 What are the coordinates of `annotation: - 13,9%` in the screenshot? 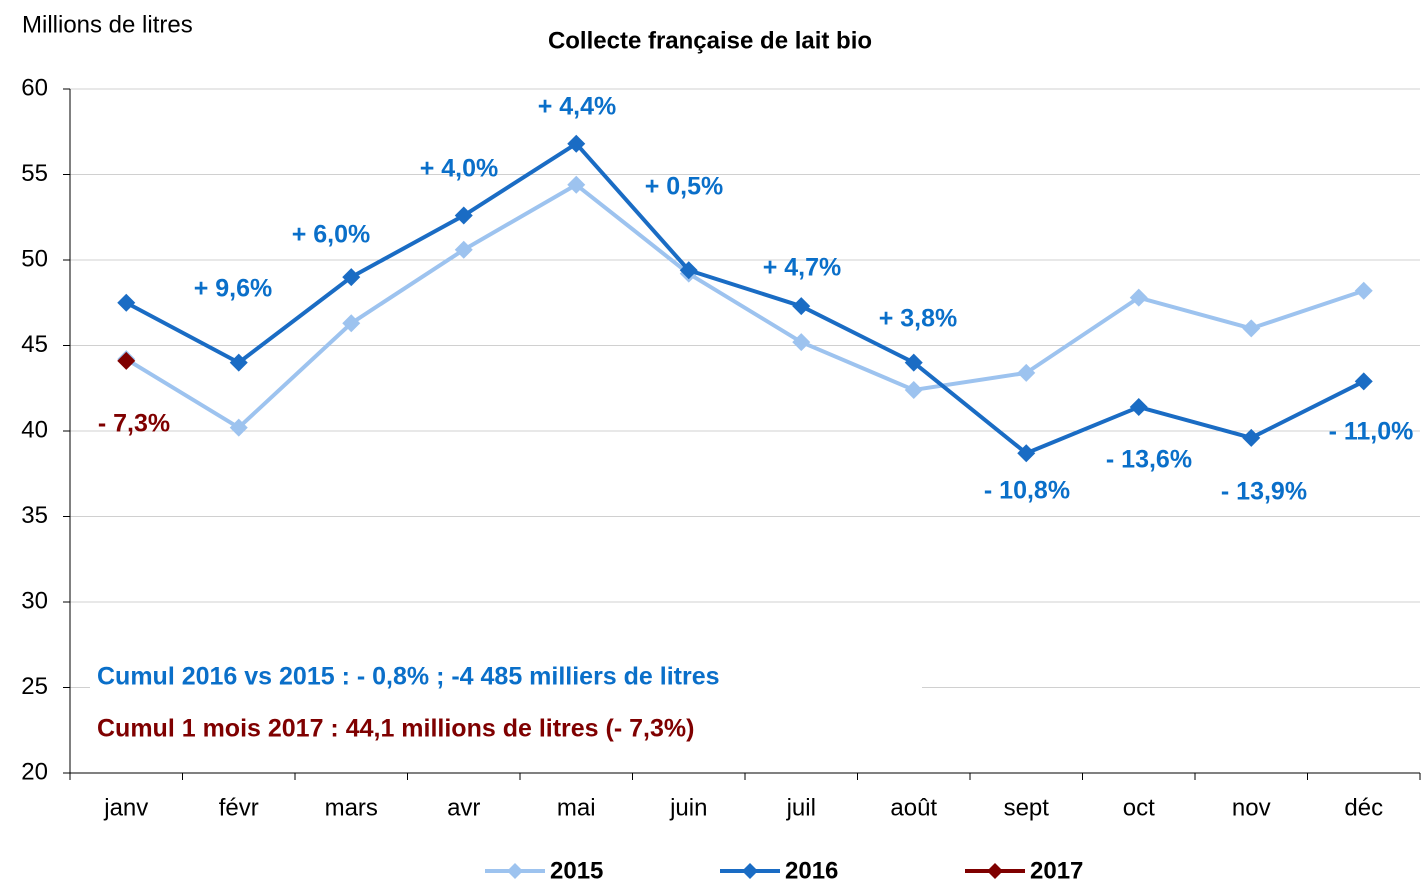 It's located at (1264, 492).